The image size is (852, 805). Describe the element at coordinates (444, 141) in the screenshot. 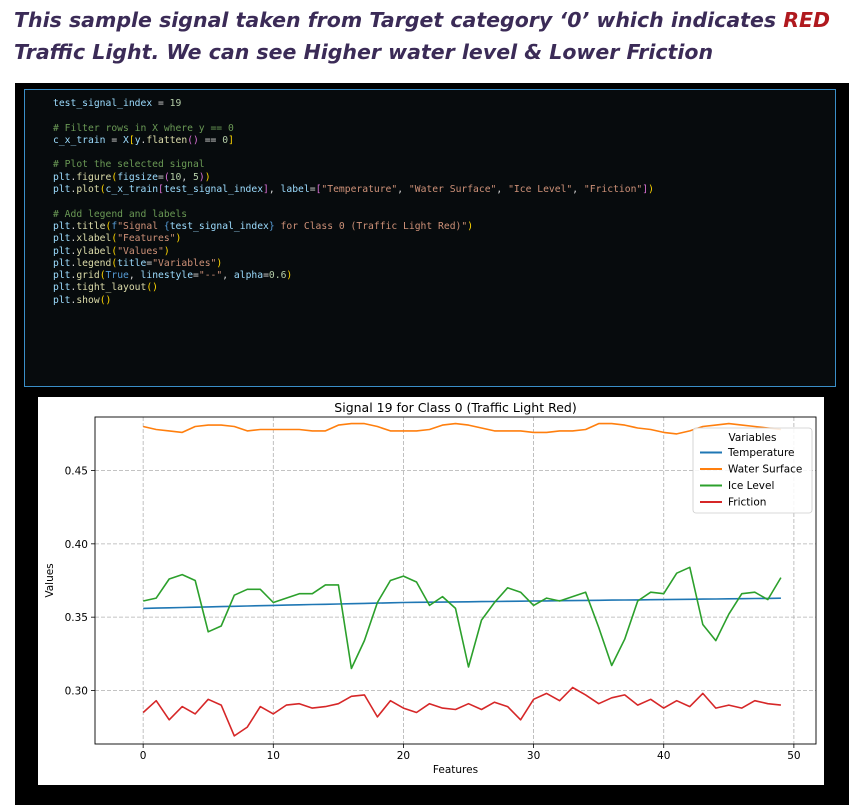

I see `code-line: c_x_train = X[y.flatten() == 0]` at that location.